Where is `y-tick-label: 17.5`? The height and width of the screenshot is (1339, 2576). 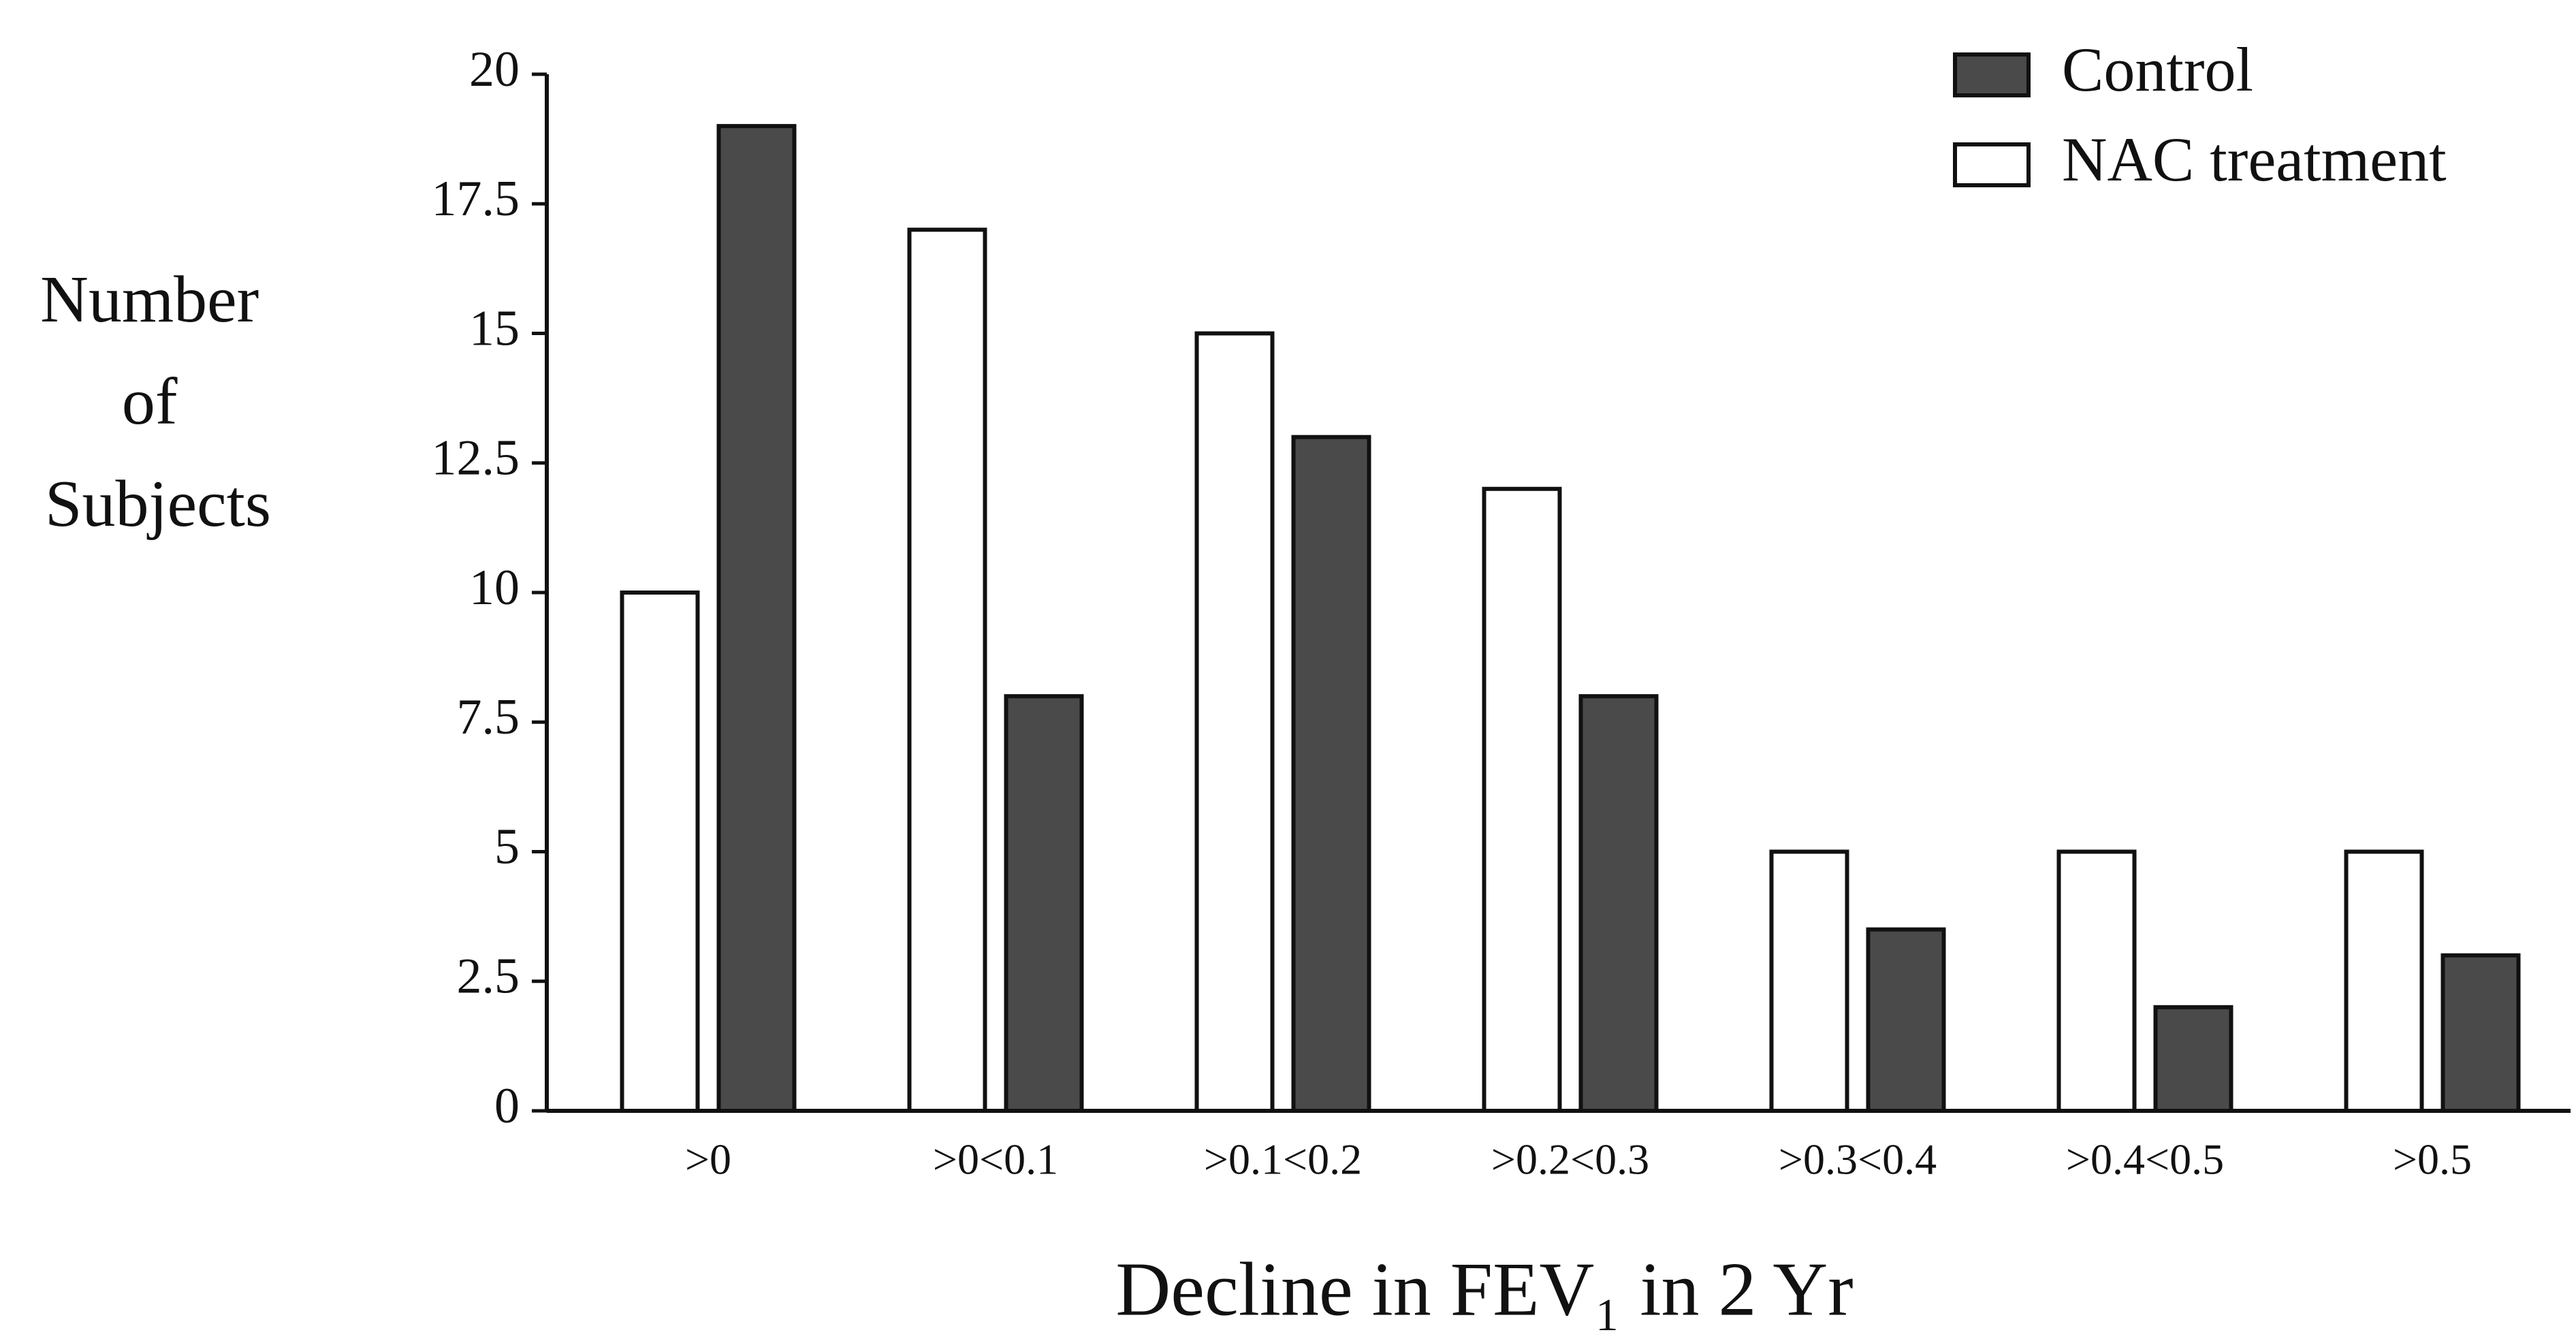 y-tick-label: 17.5 is located at coordinates (476, 199).